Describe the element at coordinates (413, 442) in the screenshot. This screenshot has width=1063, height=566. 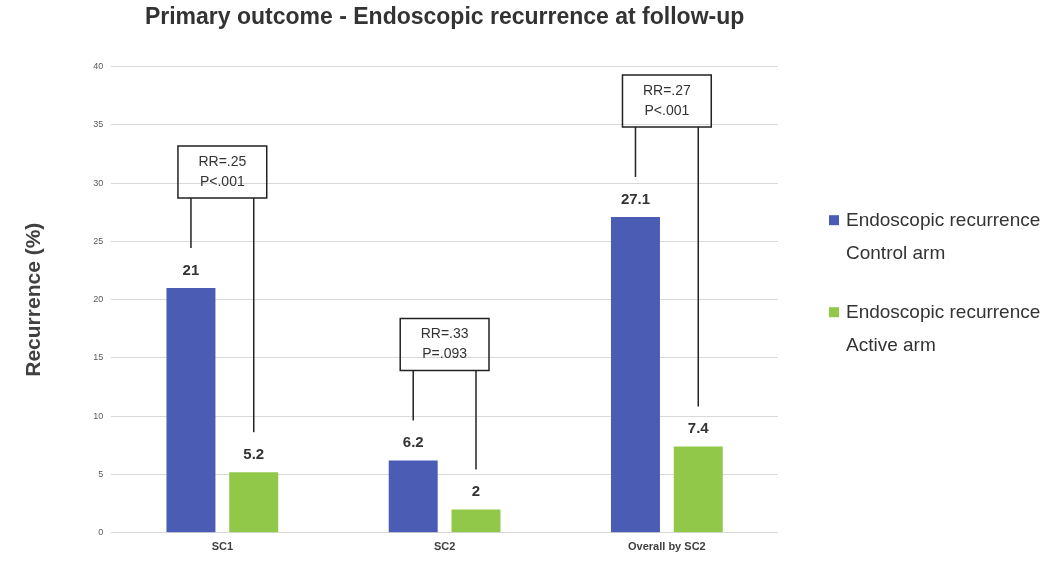
I see `data-label: 6.2` at that location.